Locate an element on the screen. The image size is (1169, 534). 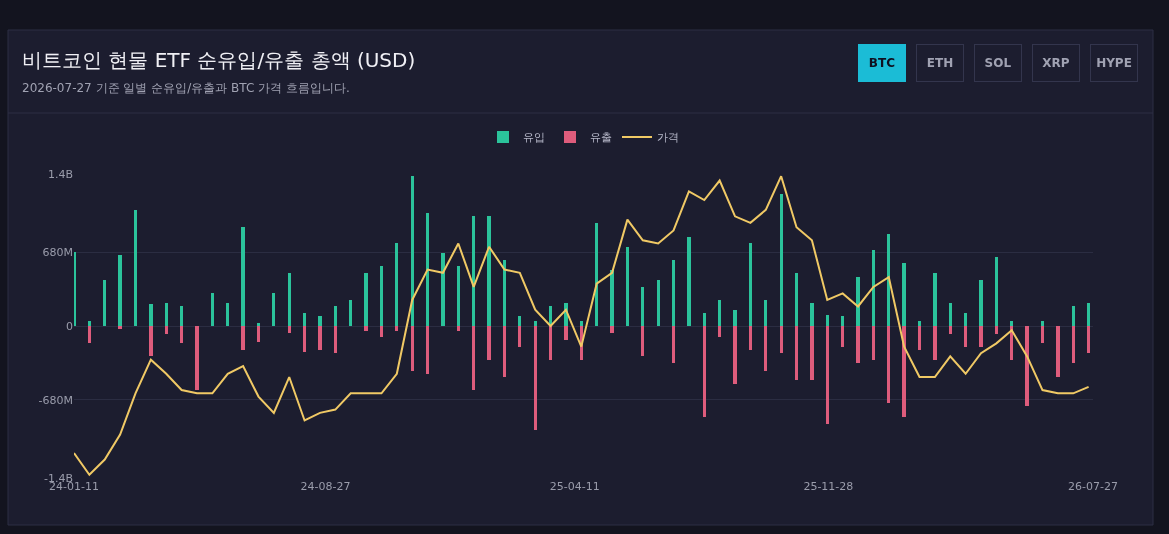
y-tick-label: 1.4B is located at coordinates (60, 174).